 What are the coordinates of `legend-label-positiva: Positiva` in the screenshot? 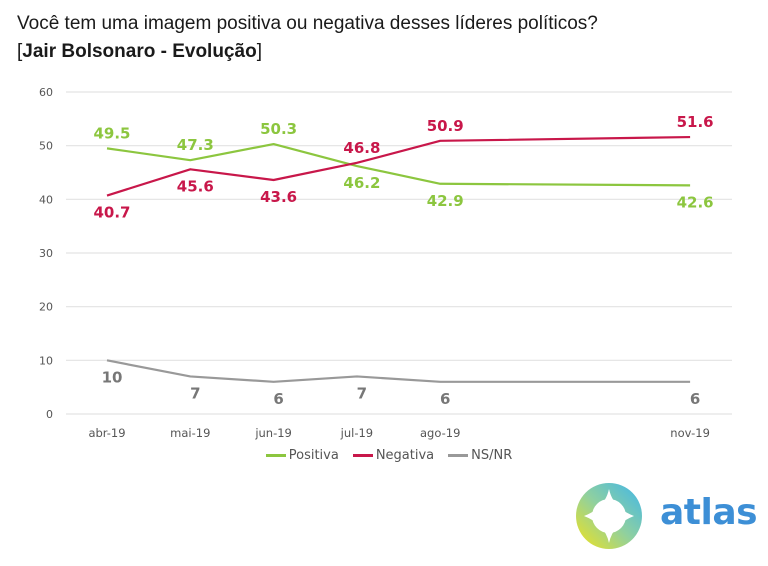 It's located at (313, 455).